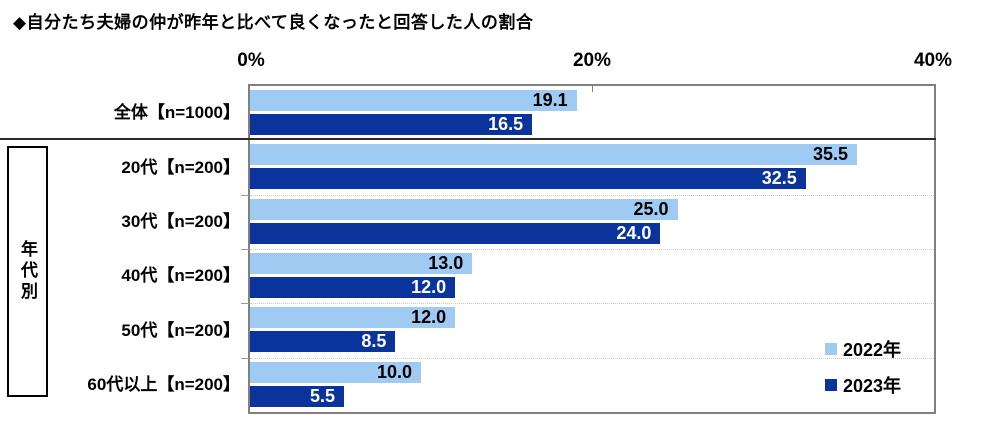 This screenshot has height=424, width=1000. What do you see at coordinates (592, 385) in the screenshot?
I see `chart-row: 10.0 5.5` at bounding box center [592, 385].